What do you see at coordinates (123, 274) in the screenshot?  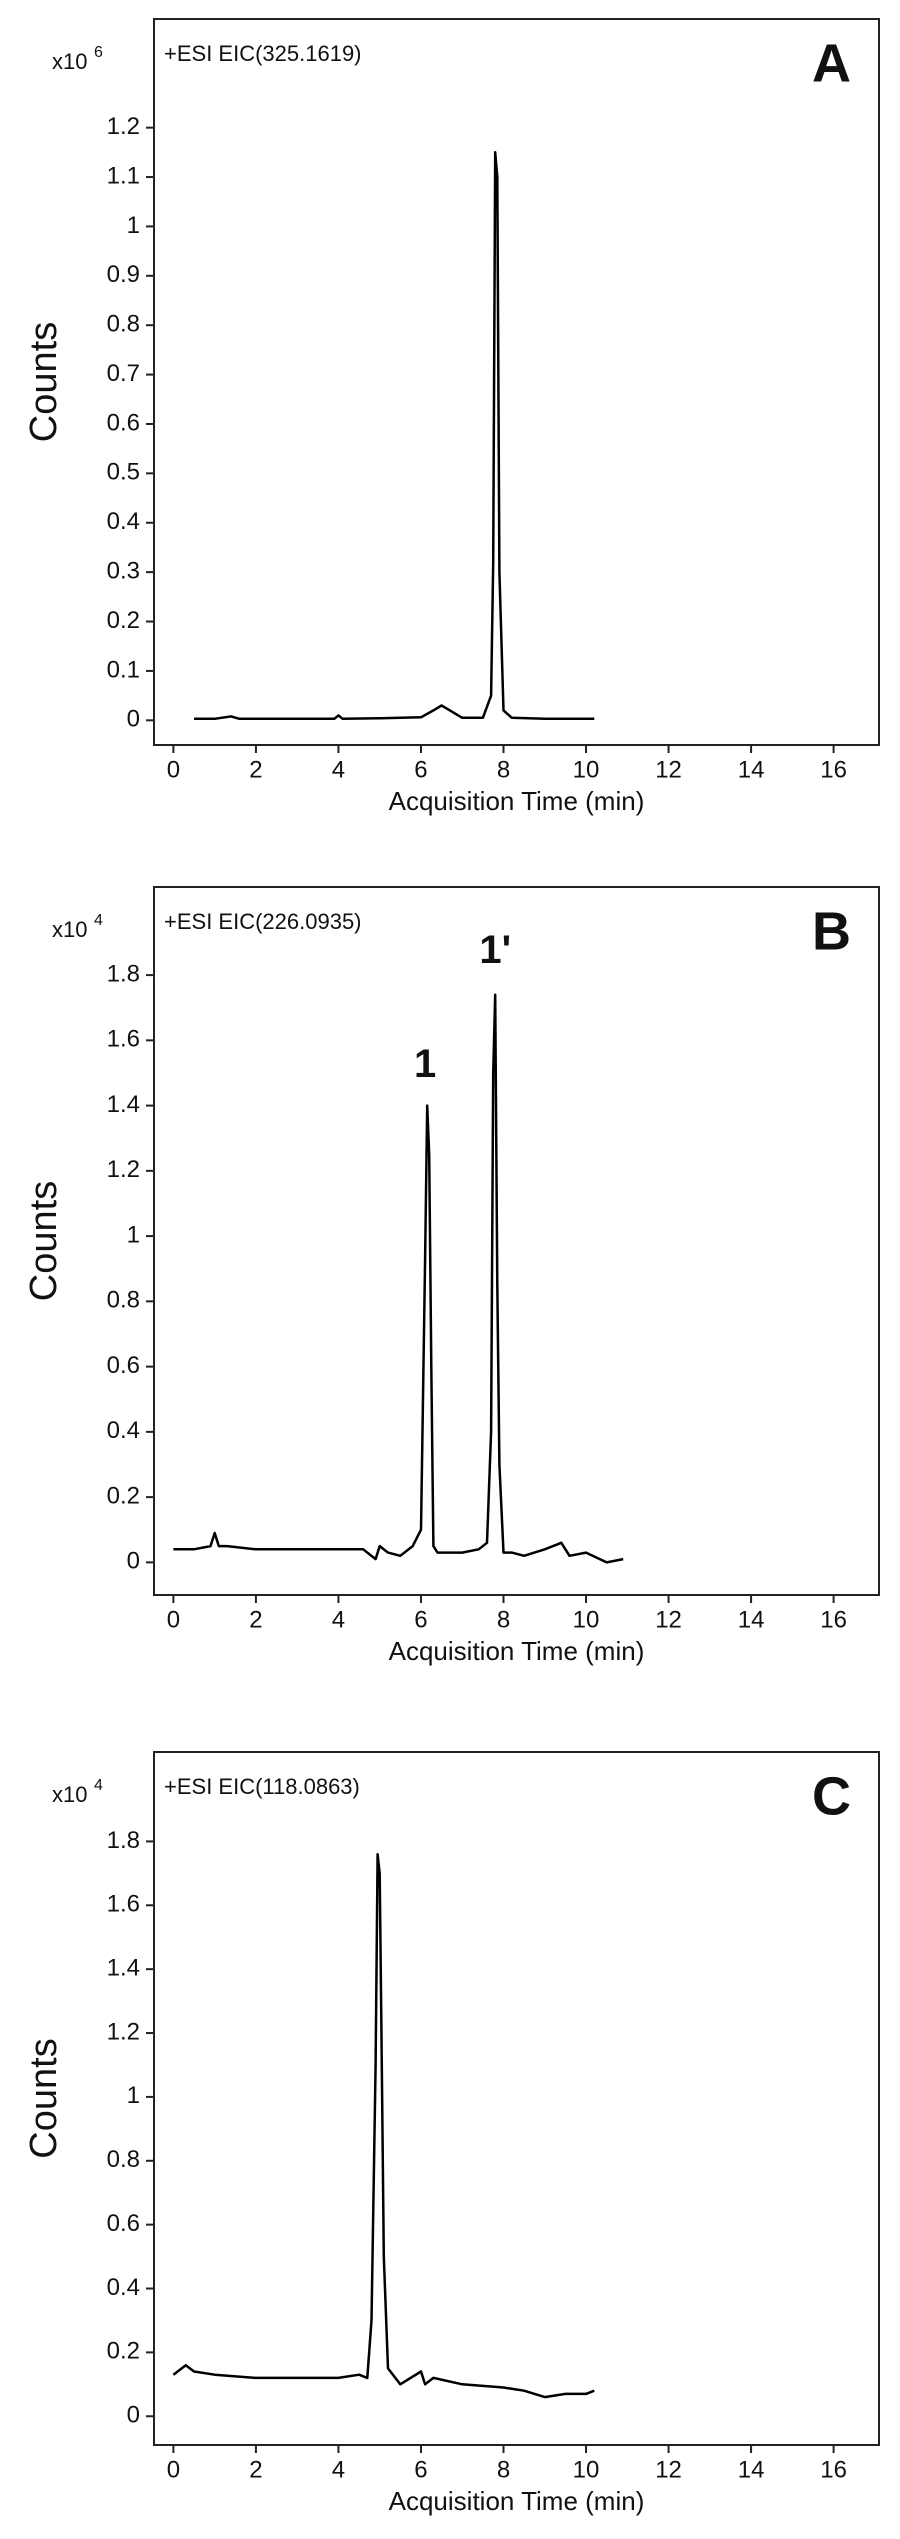 I see `y-tick-label: 0.9` at bounding box center [123, 274].